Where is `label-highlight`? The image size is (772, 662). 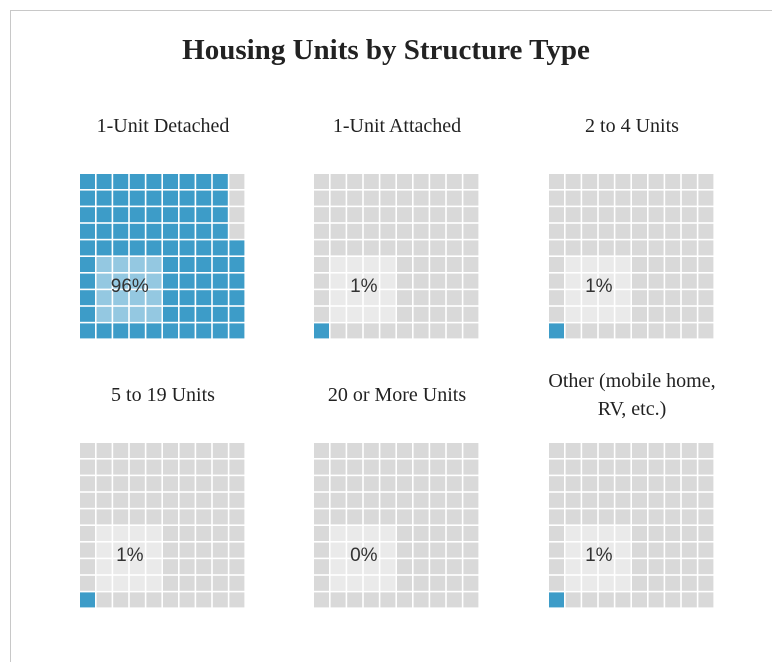 label-highlight is located at coordinates (363, 289).